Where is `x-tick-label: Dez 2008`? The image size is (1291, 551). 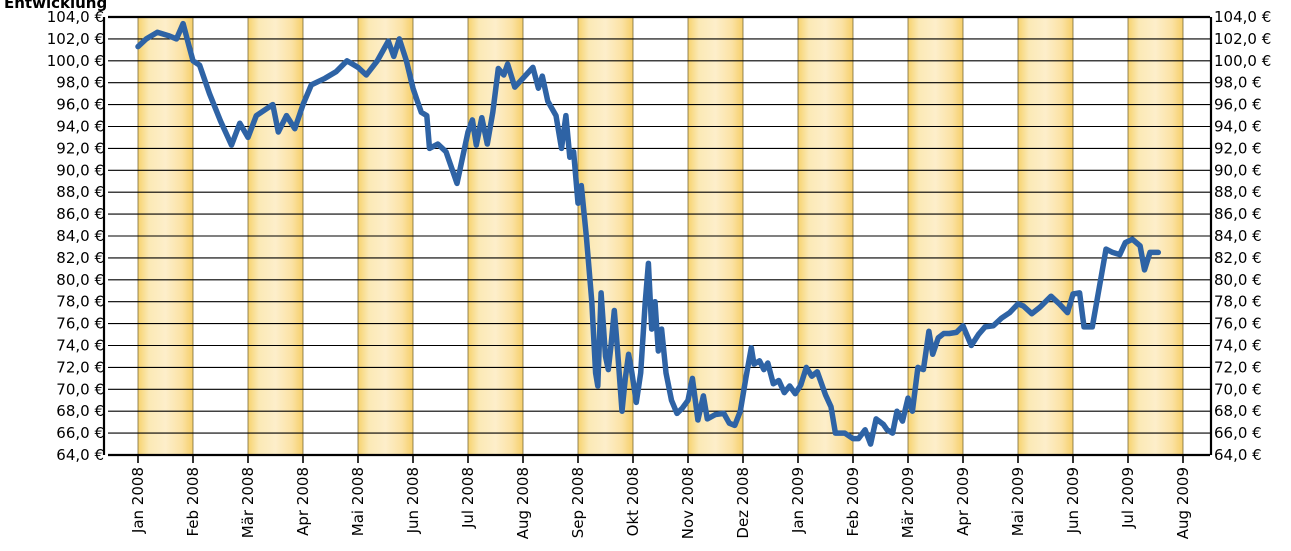 x-tick-label: Dez 2008 is located at coordinates (743, 503).